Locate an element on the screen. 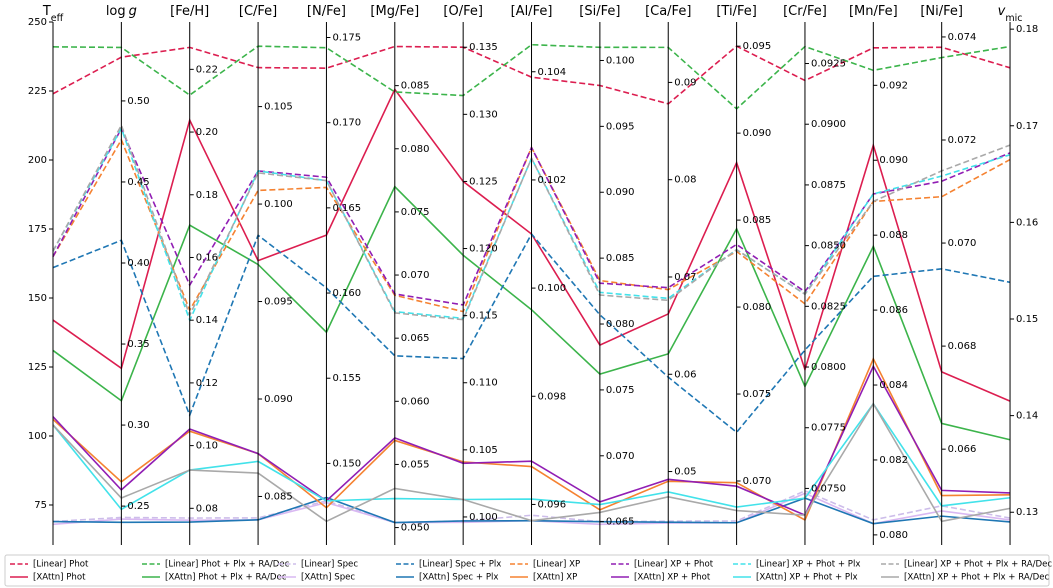  tick-label: 0.115 is located at coordinates (483, 316).